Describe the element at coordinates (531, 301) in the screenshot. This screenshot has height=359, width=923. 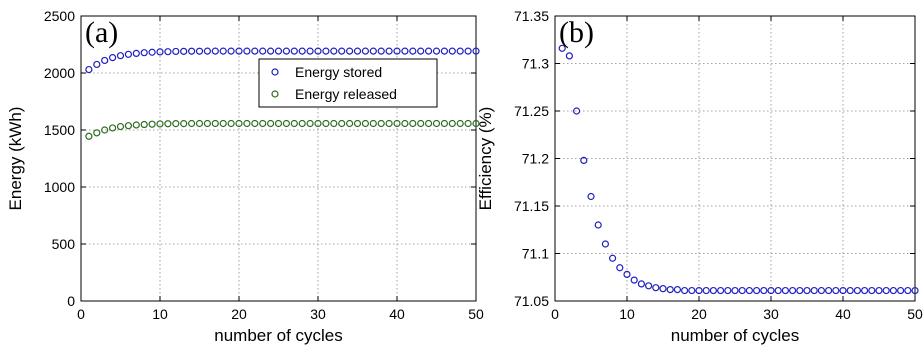
I see `y-tick-label: 71.05` at that location.